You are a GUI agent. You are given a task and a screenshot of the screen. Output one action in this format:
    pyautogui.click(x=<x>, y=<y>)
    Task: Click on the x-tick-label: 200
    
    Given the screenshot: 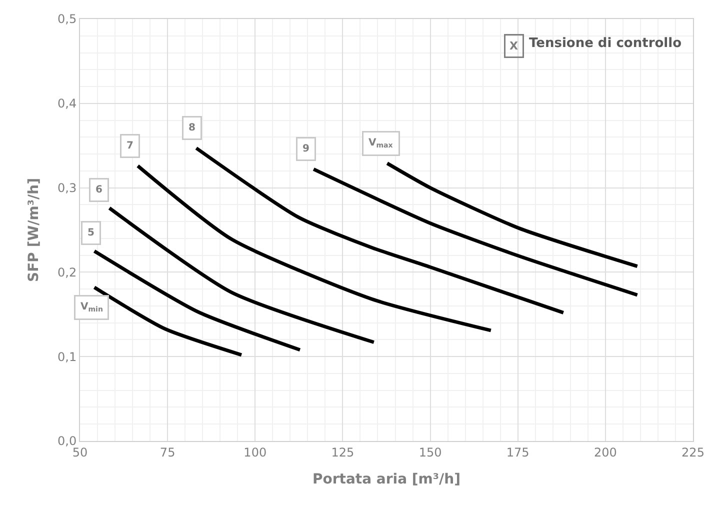 What is the action you would take?
    pyautogui.click(x=605, y=452)
    